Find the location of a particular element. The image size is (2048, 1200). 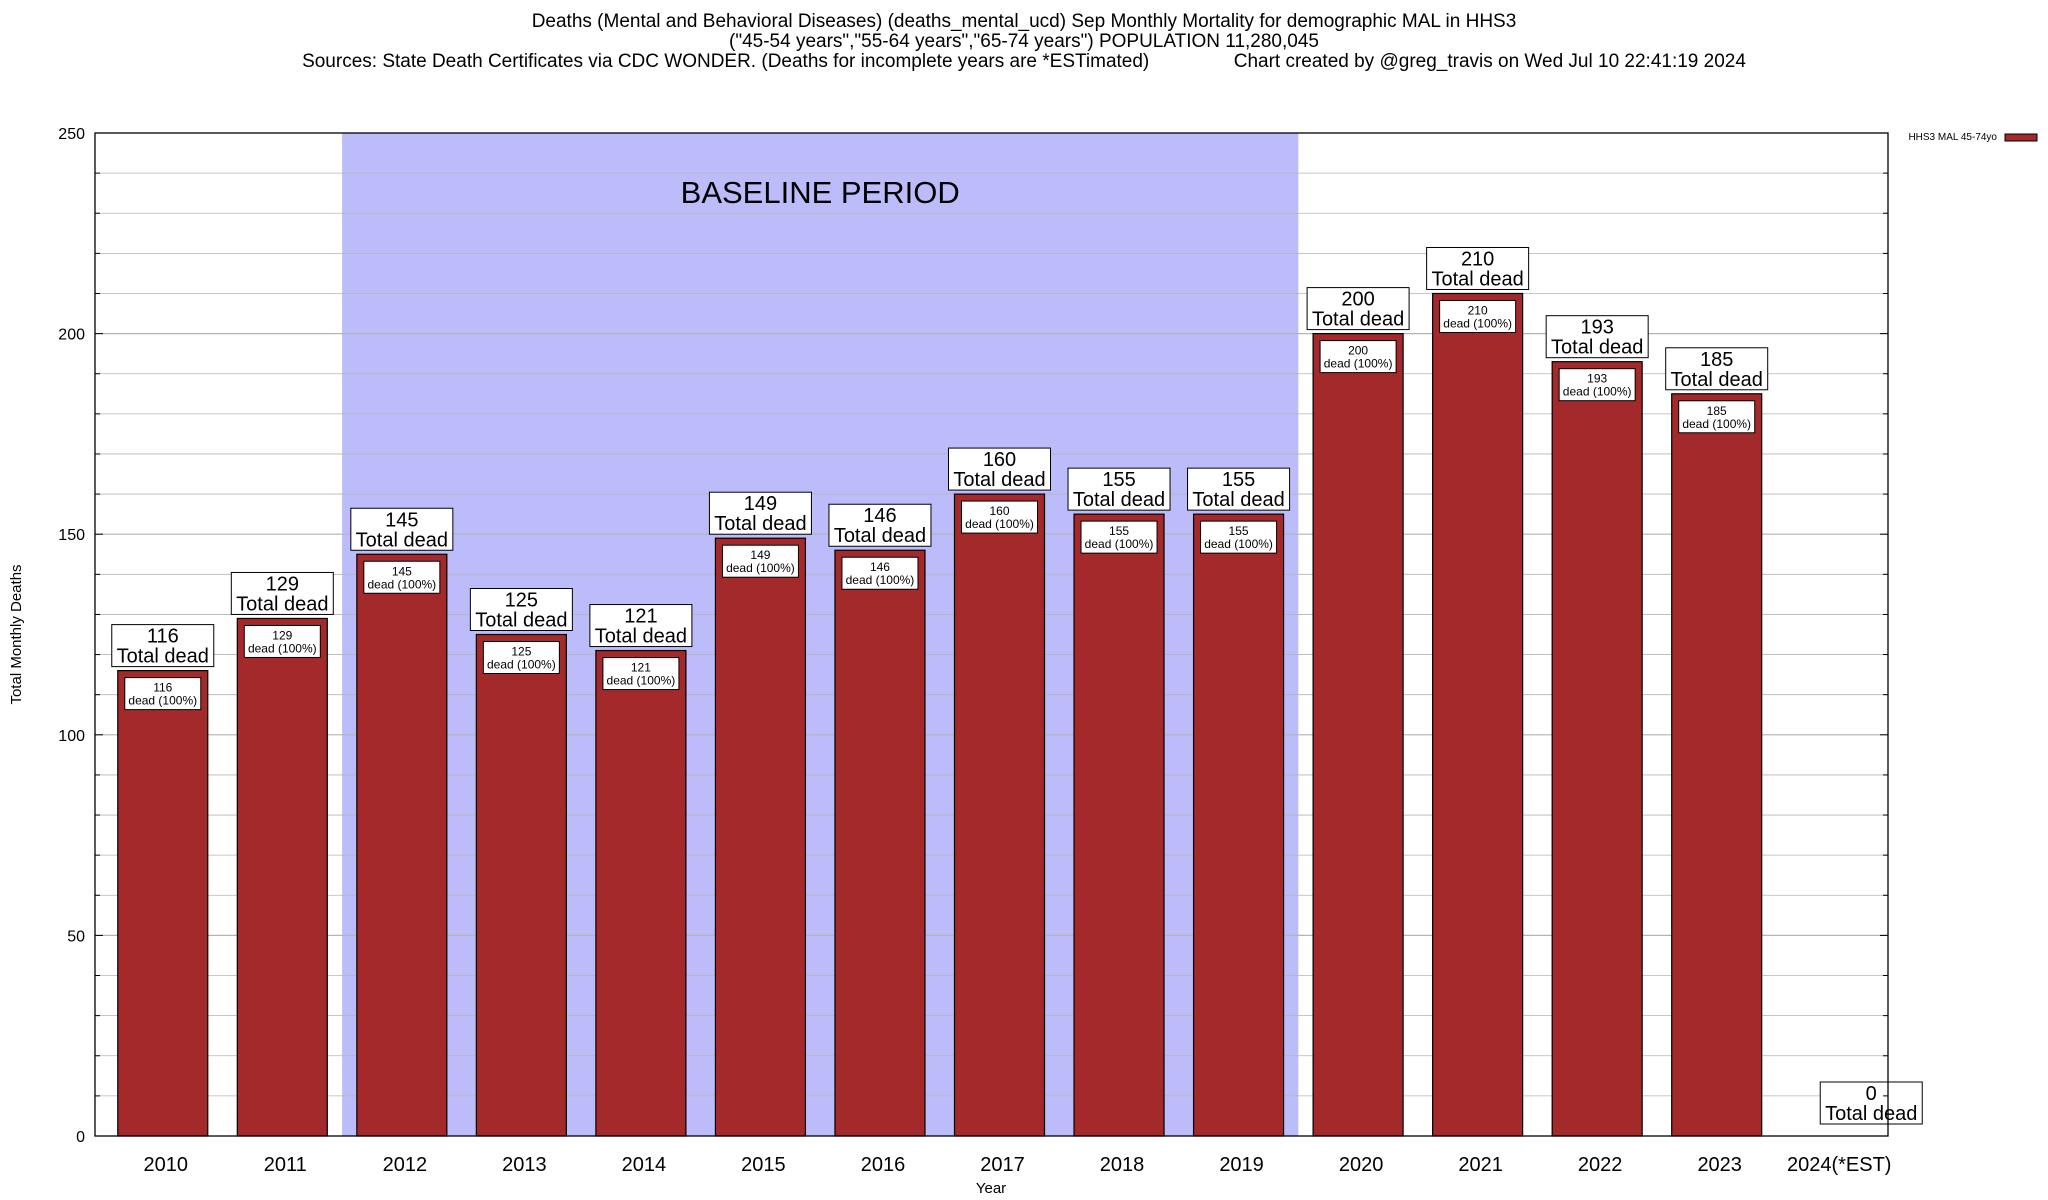

x-tick-label: 2017 is located at coordinates (1002, 1165).